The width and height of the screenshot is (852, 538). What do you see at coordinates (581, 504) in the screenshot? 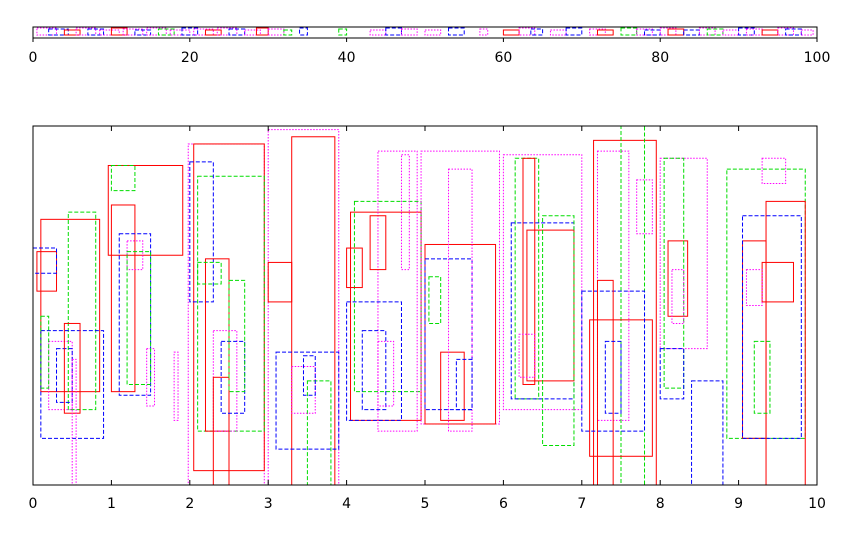
I see `main-tick-label: 7` at bounding box center [581, 504].